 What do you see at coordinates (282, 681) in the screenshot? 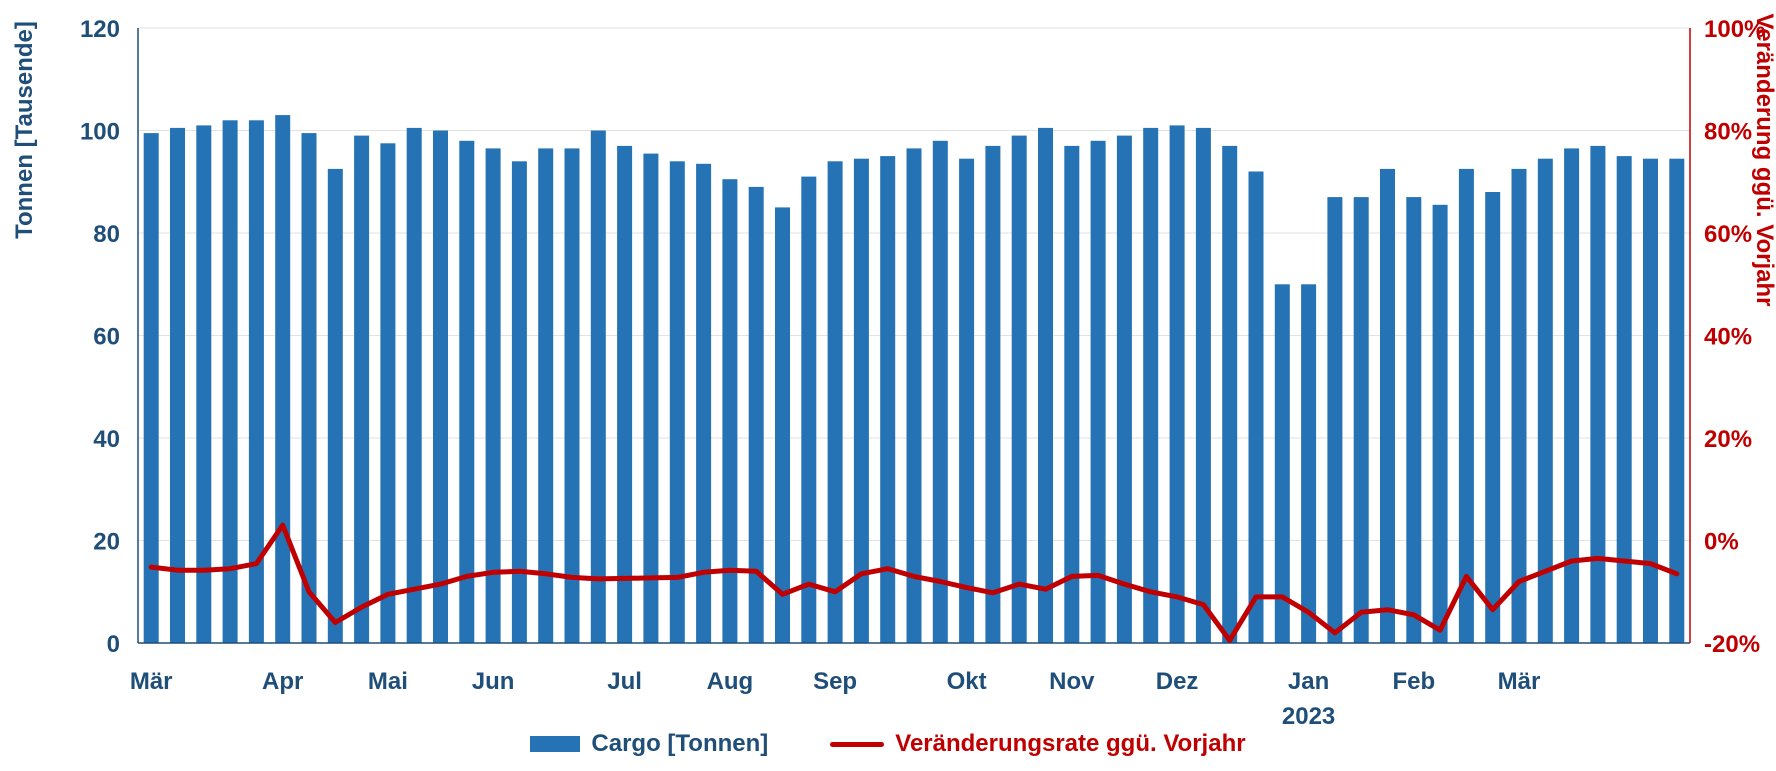
I see `x-tick-label: Apr` at bounding box center [282, 681].